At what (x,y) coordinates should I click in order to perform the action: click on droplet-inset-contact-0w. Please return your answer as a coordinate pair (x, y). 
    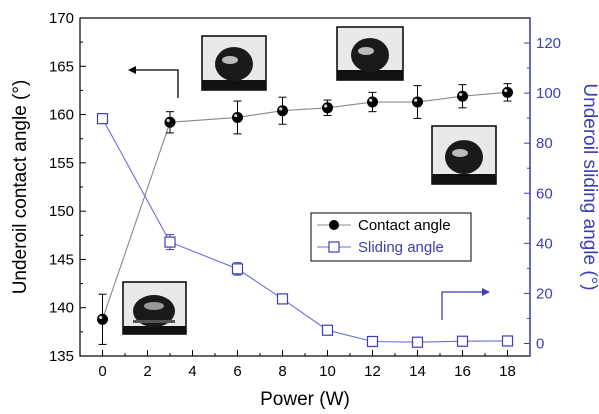
    Looking at the image, I should click on (154, 308).